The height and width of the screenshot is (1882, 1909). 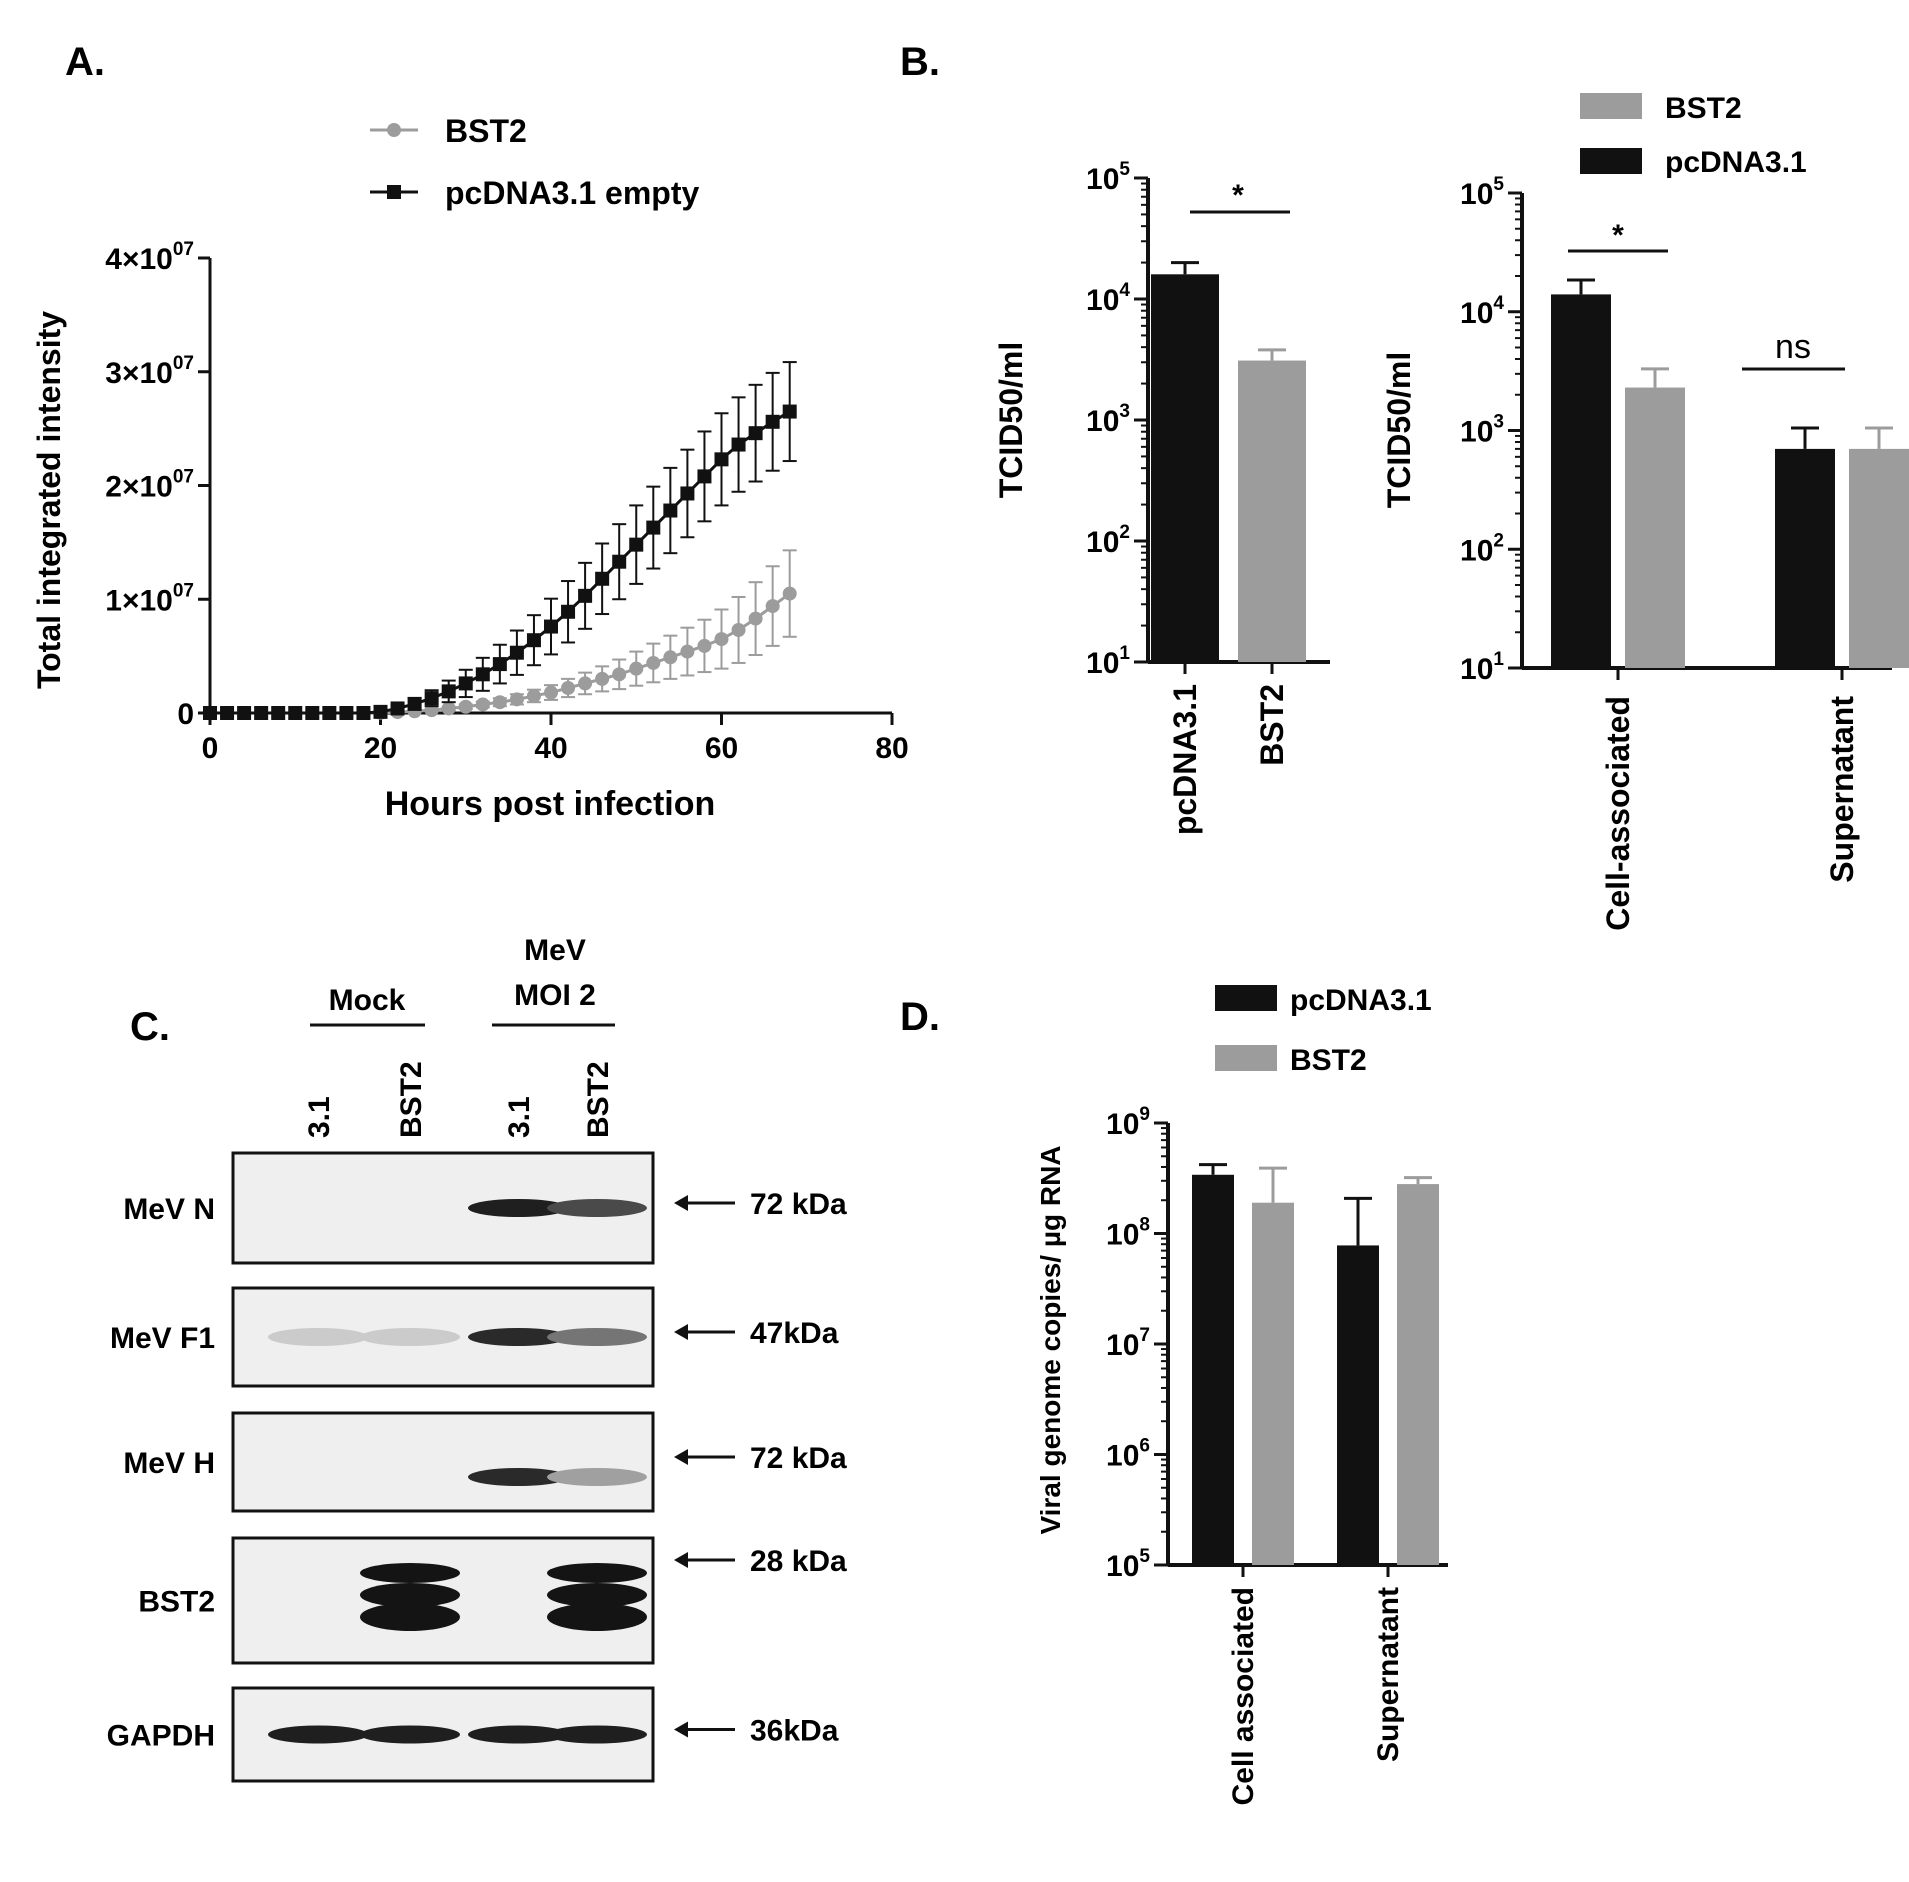 I want to click on legend-label-pcdna-d: pcDNA3.1, so click(x=1361, y=1000).